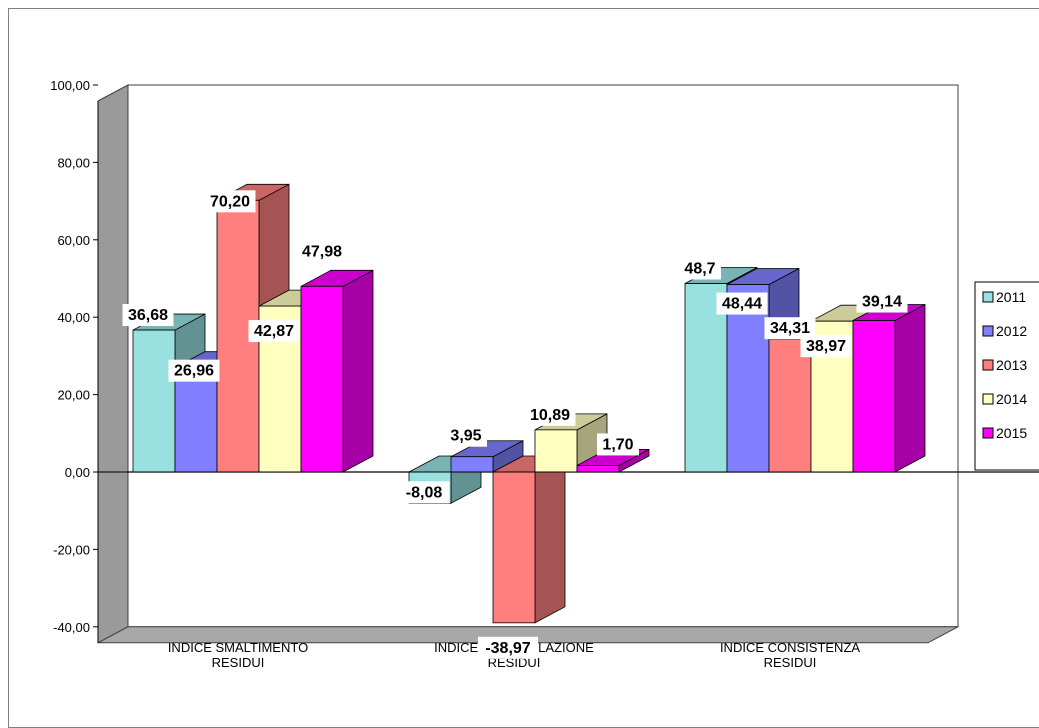 This screenshot has width=1039, height=728. What do you see at coordinates (790, 647) in the screenshot?
I see `category-label-line: INDICE CONSISTENZA` at bounding box center [790, 647].